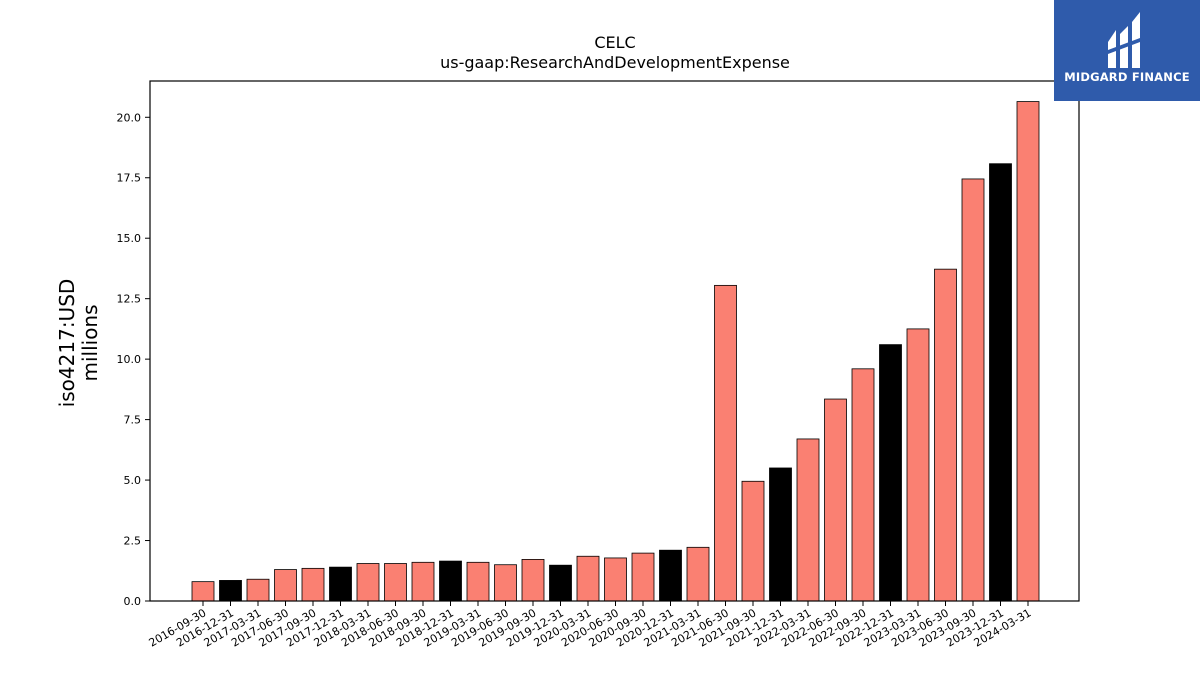 This screenshot has height=675, width=1200. I want to click on y-tick-label: 17.5, so click(129, 178).